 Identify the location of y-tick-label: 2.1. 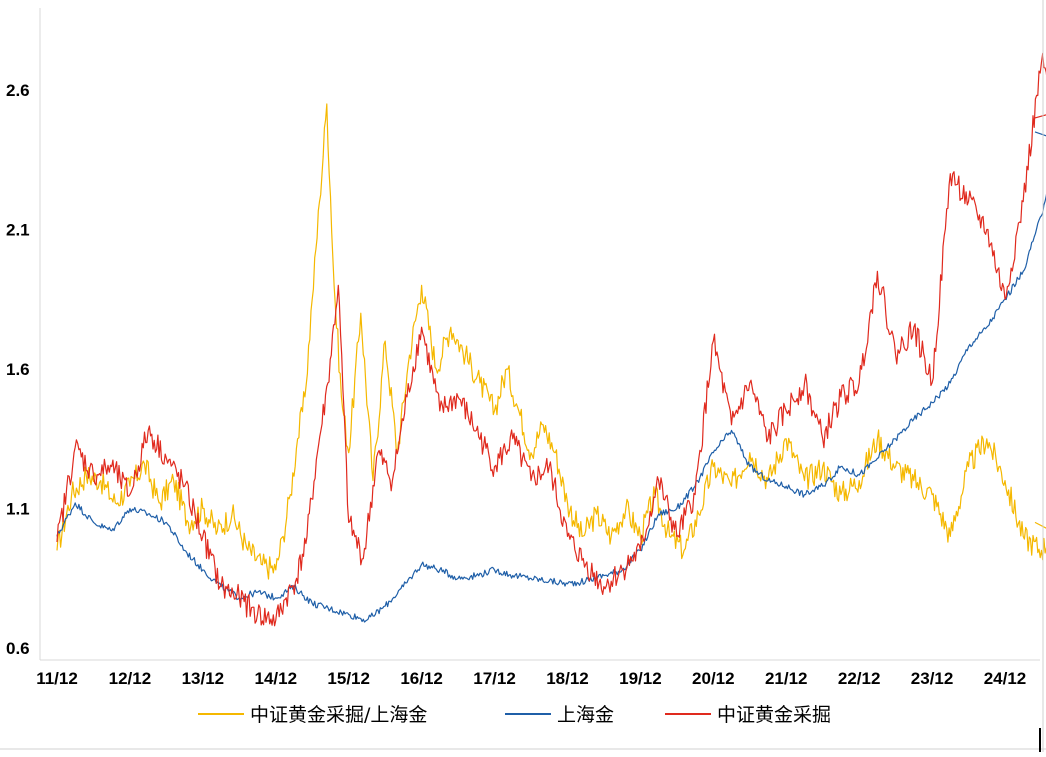
(18, 230).